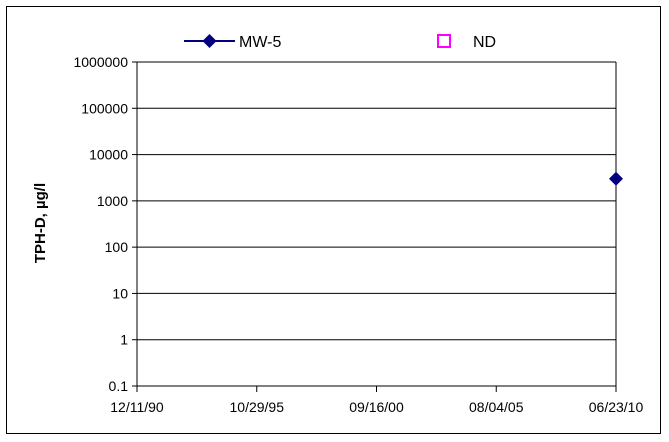 This screenshot has height=442, width=669. I want to click on data-points, so click(616, 178).